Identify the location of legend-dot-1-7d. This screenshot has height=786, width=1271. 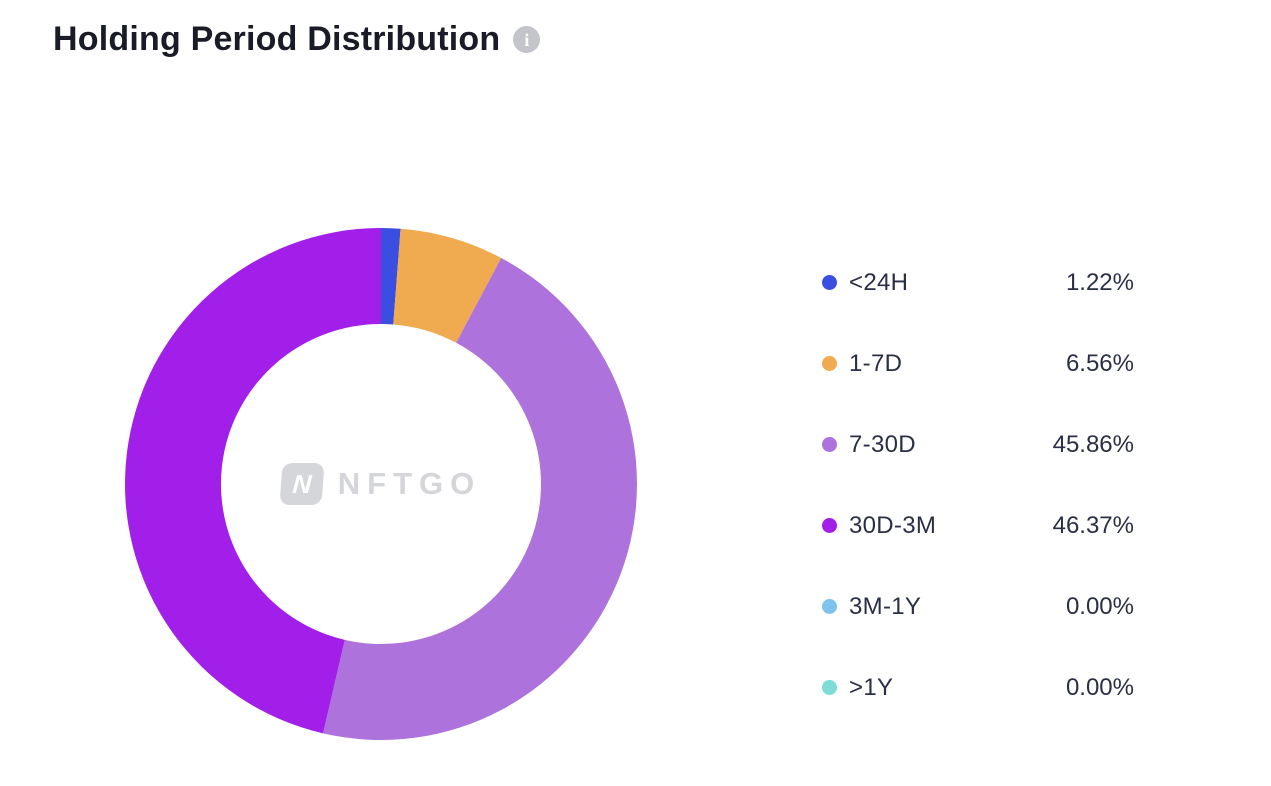
(829, 363).